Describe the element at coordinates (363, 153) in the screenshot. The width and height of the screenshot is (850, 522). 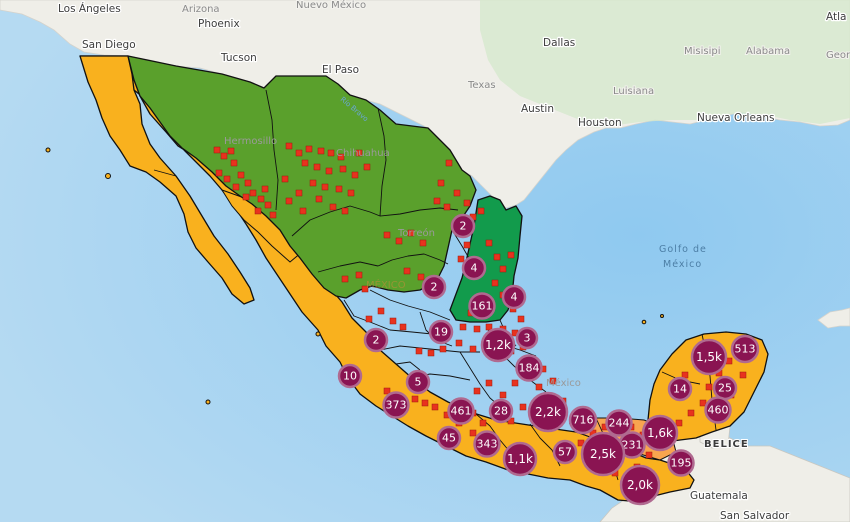
I see `mexico-city-label: Chihuahua` at that location.